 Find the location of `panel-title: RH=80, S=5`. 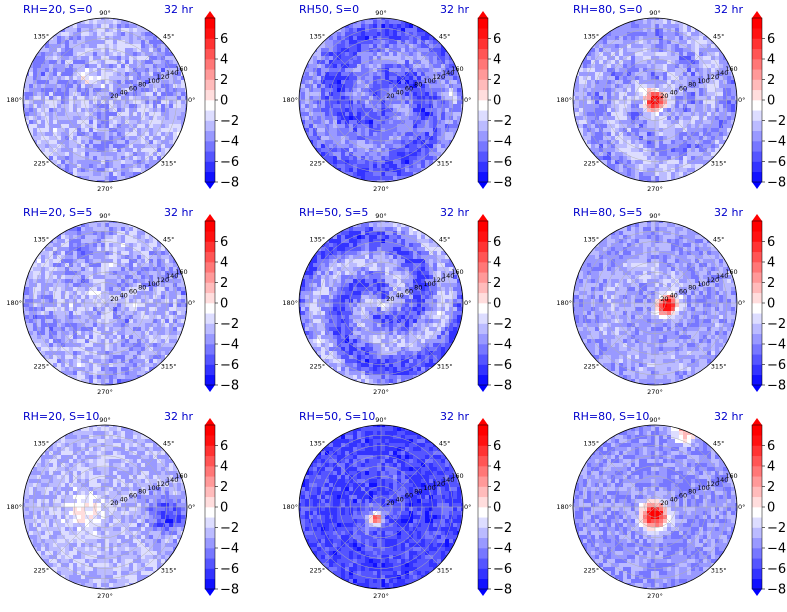

panel-title: RH=80, S=5 is located at coordinates (607, 212).